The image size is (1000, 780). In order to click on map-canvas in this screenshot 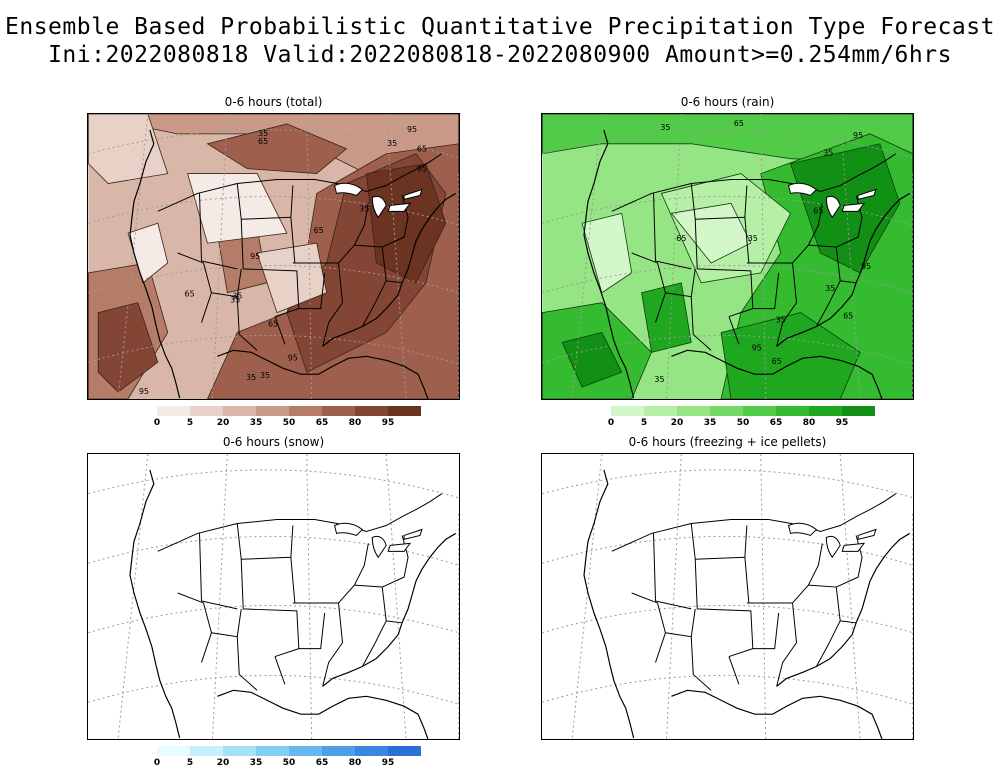, I will do `click(273, 596)`.